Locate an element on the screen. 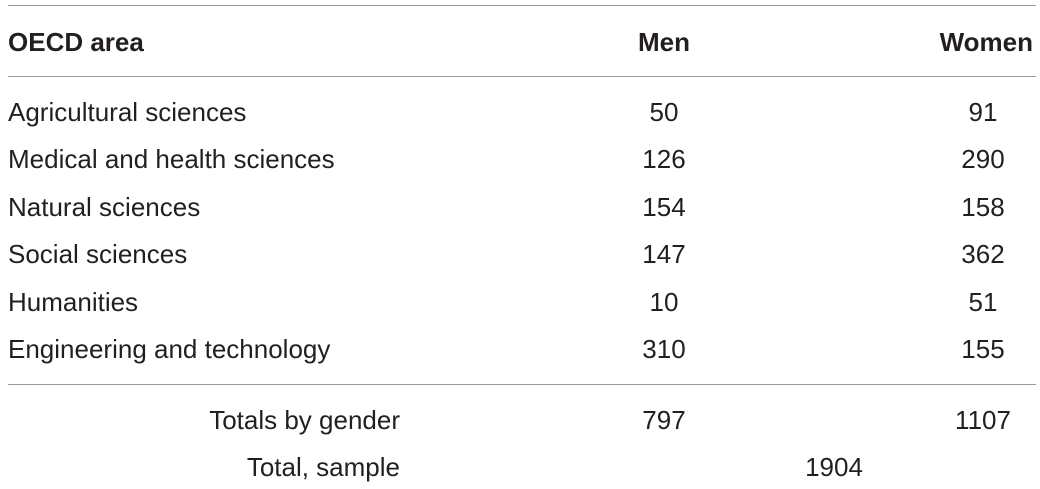 Image resolution: width=1040 pixels, height=489 pixels. header-cell: OECD area is located at coordinates (76, 42).